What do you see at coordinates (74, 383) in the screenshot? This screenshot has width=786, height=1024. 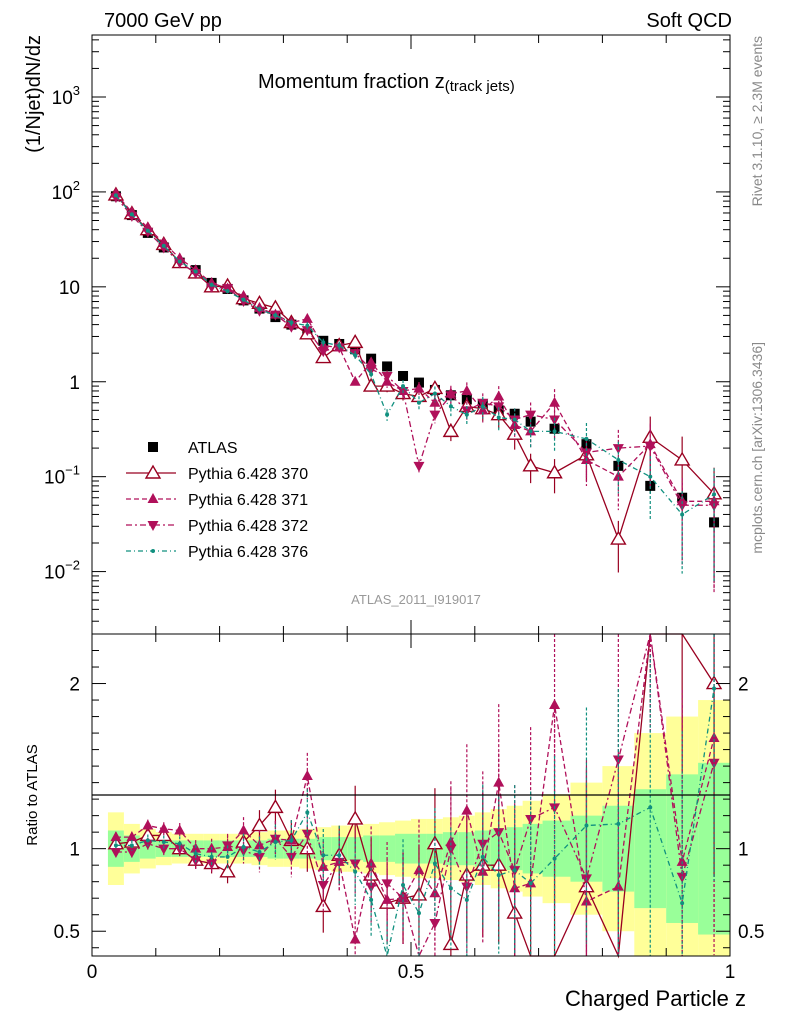 I see `y-tick-base: 1` at bounding box center [74, 383].